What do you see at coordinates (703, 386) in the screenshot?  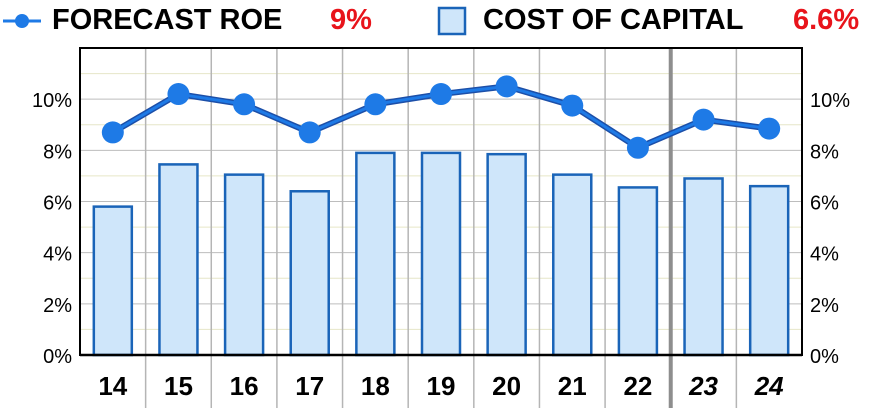 I see `x-tick-label: 23` at bounding box center [703, 386].